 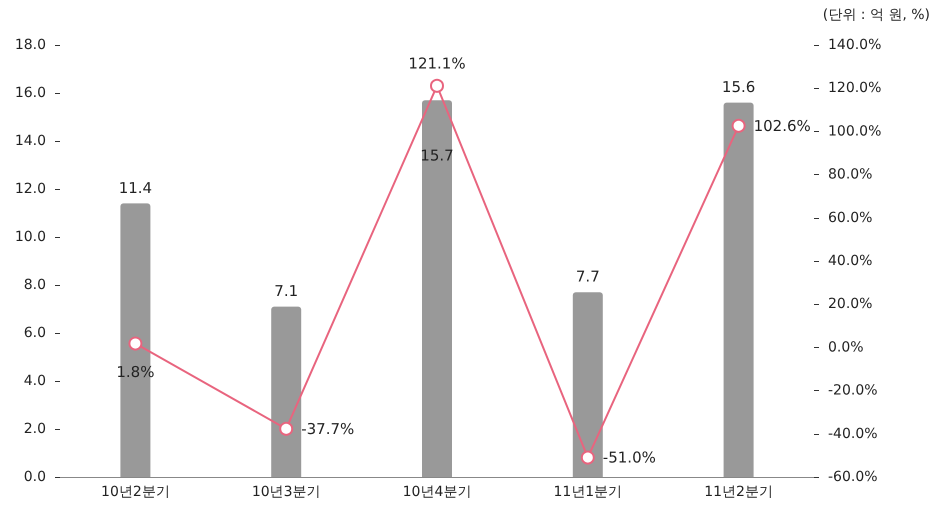 I want to click on x-tick-label: 10년3분기, so click(x=286, y=492).